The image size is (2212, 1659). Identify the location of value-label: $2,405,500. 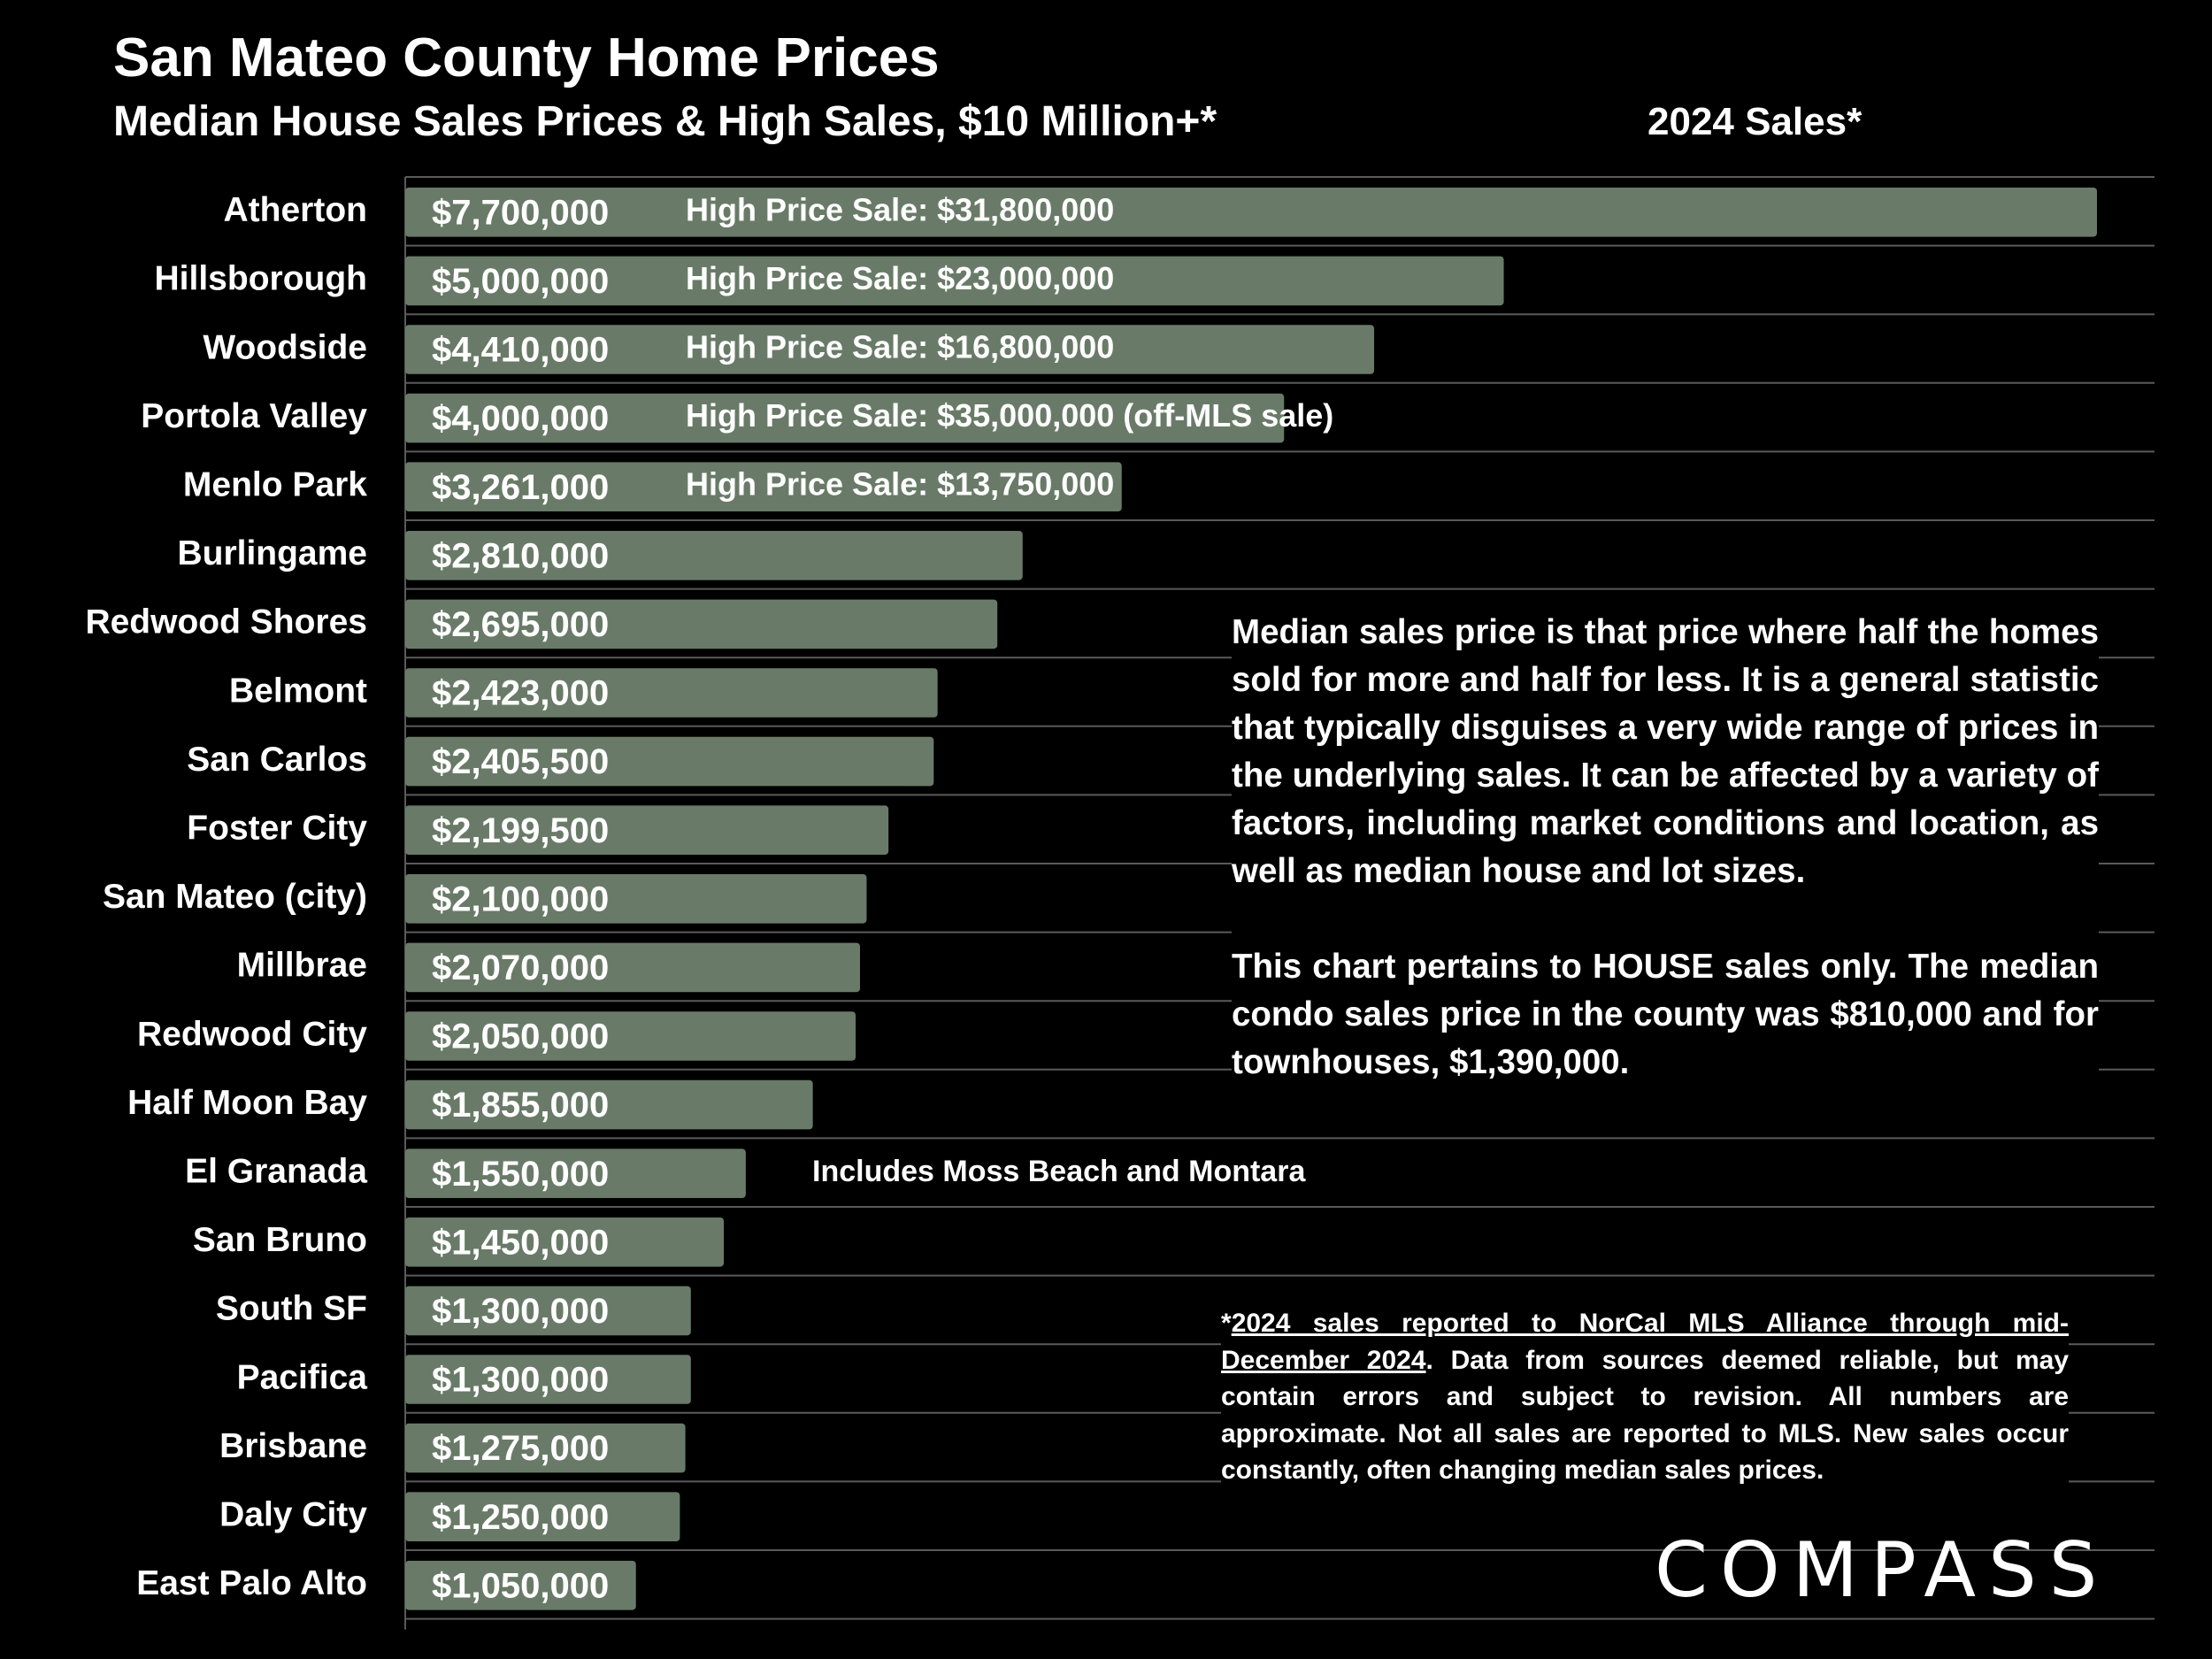
(521, 762).